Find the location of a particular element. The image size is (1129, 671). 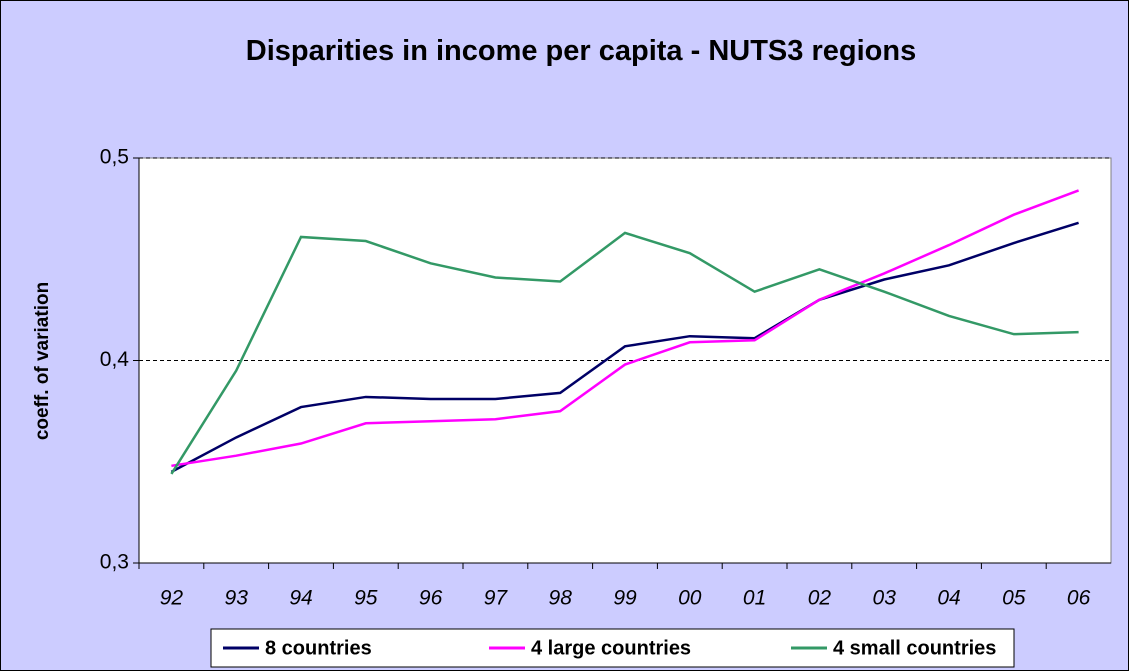

x-tick-label: 05 is located at coordinates (1014, 598).